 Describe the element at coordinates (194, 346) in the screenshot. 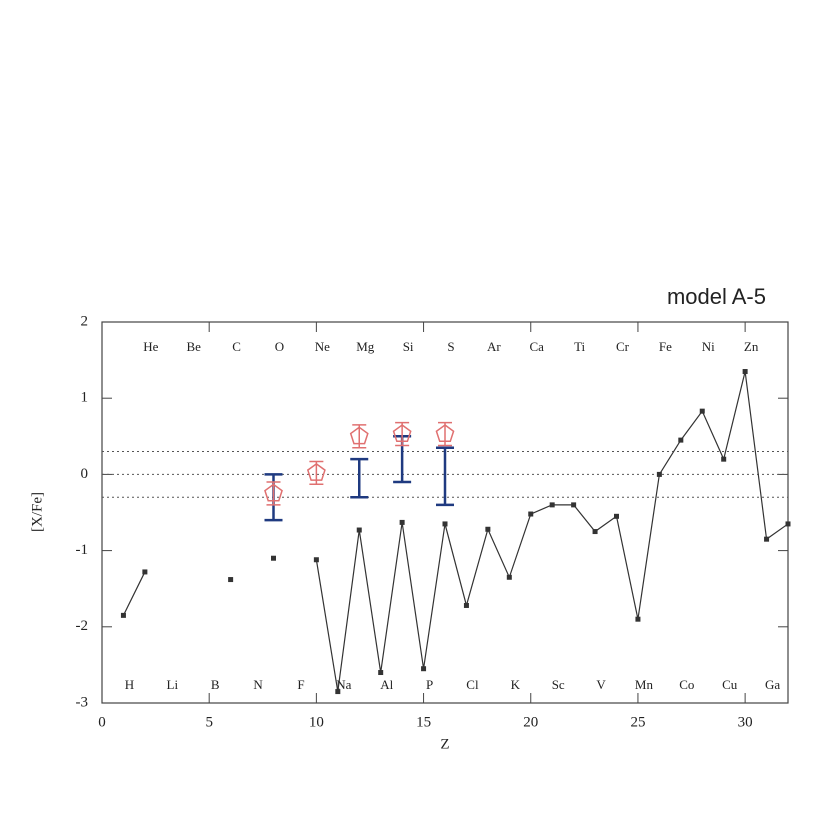

I see `element-label: Be` at that location.